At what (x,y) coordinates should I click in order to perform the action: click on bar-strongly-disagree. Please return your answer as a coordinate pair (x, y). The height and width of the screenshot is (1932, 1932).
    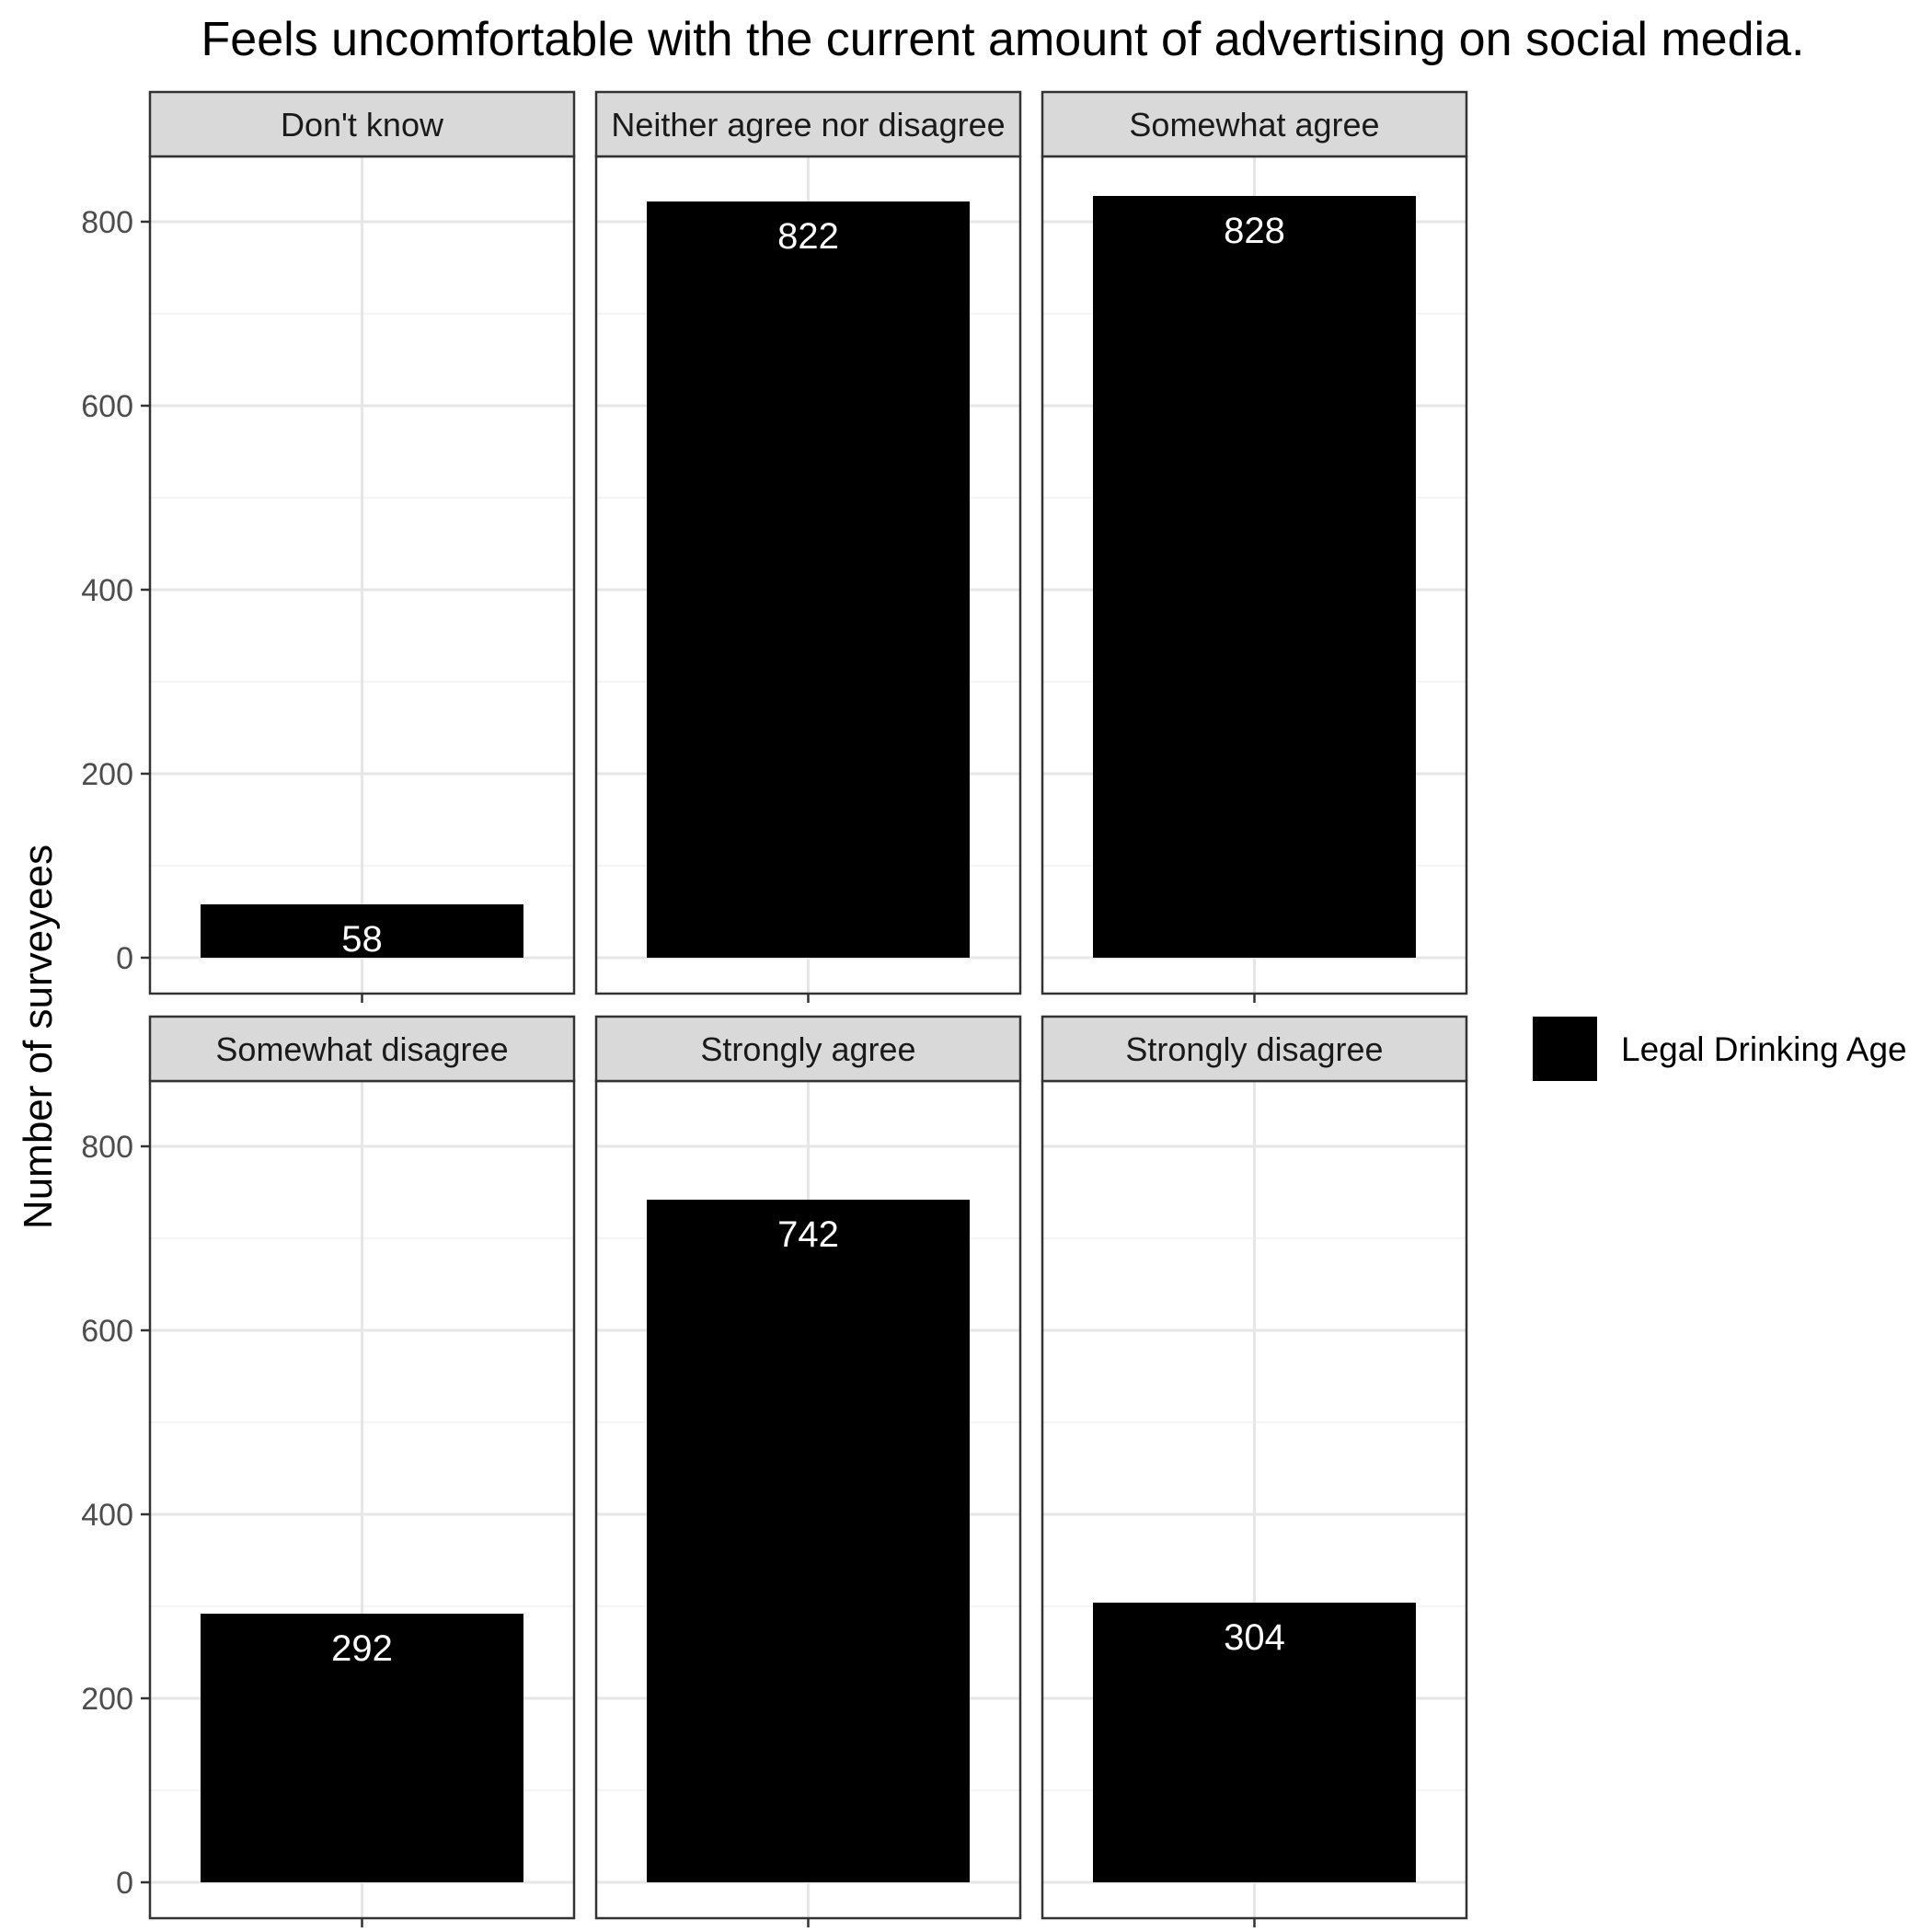
    Looking at the image, I should click on (1254, 1742).